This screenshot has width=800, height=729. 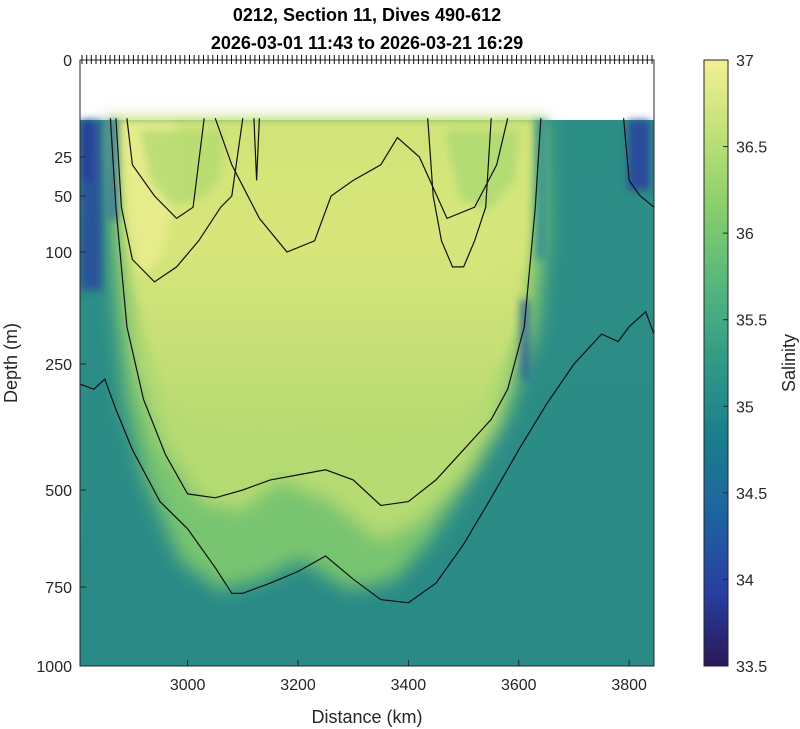 I want to click on colorbar-tick-label: 33.5, so click(x=751, y=667).